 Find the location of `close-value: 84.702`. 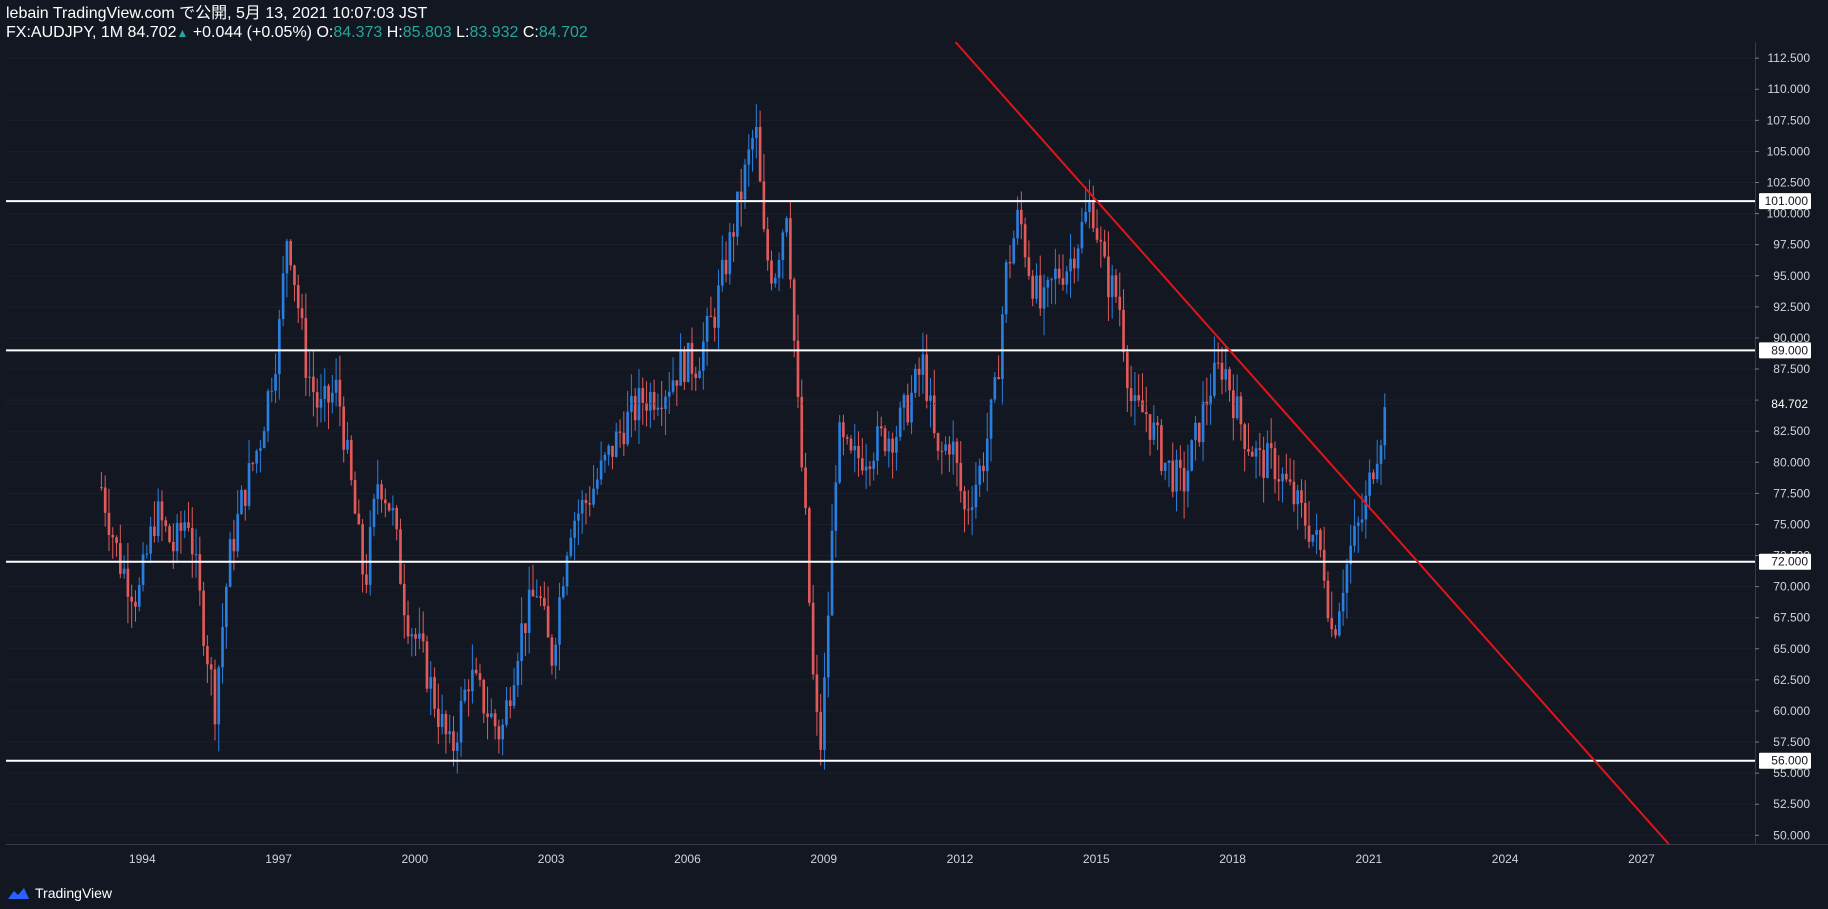

close-value: 84.702 is located at coordinates (563, 32).